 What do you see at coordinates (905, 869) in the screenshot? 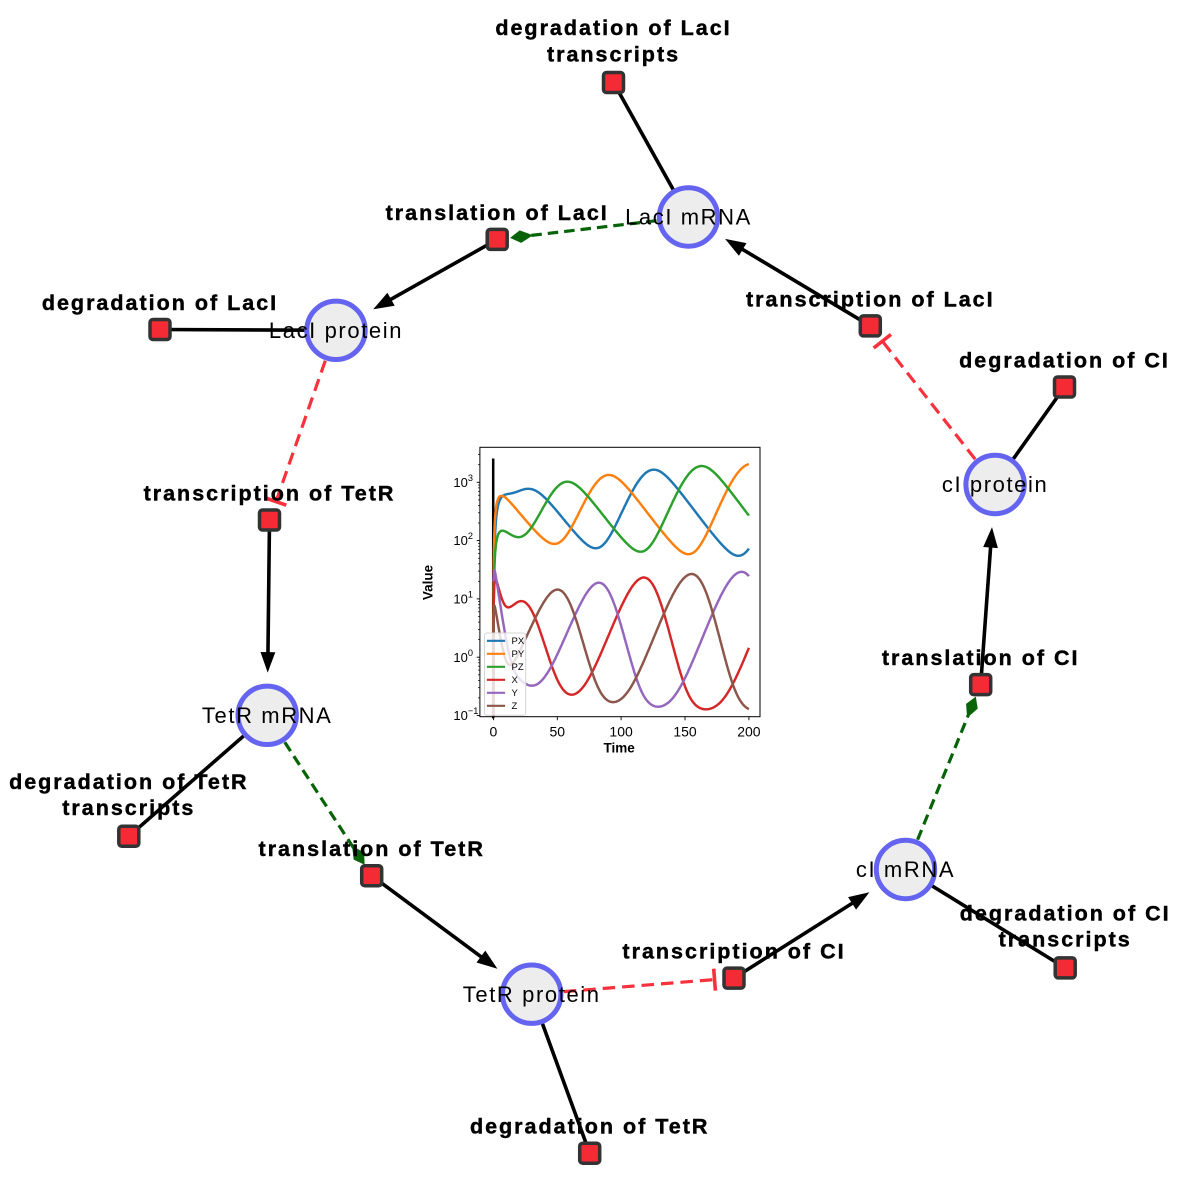
I see `svg-text: cI mRNA` at bounding box center [905, 869].